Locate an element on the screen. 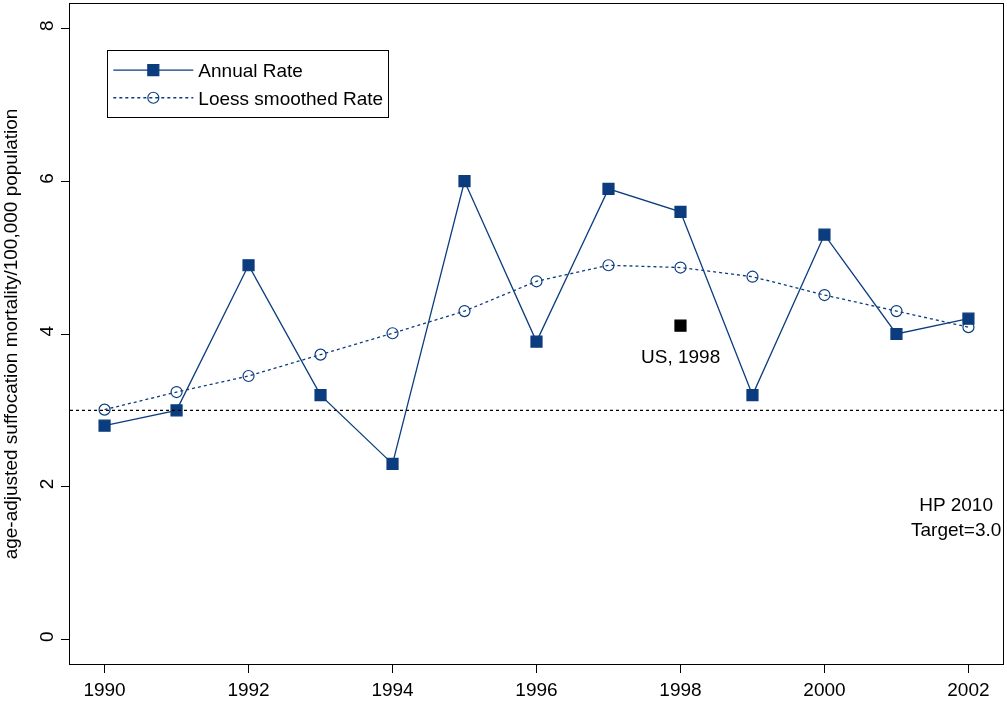 Image resolution: width=1007 pixels, height=714 pixels. y-axis-title: age-adjusted suffocation mortality/100,000 population is located at coordinates (10, 334).